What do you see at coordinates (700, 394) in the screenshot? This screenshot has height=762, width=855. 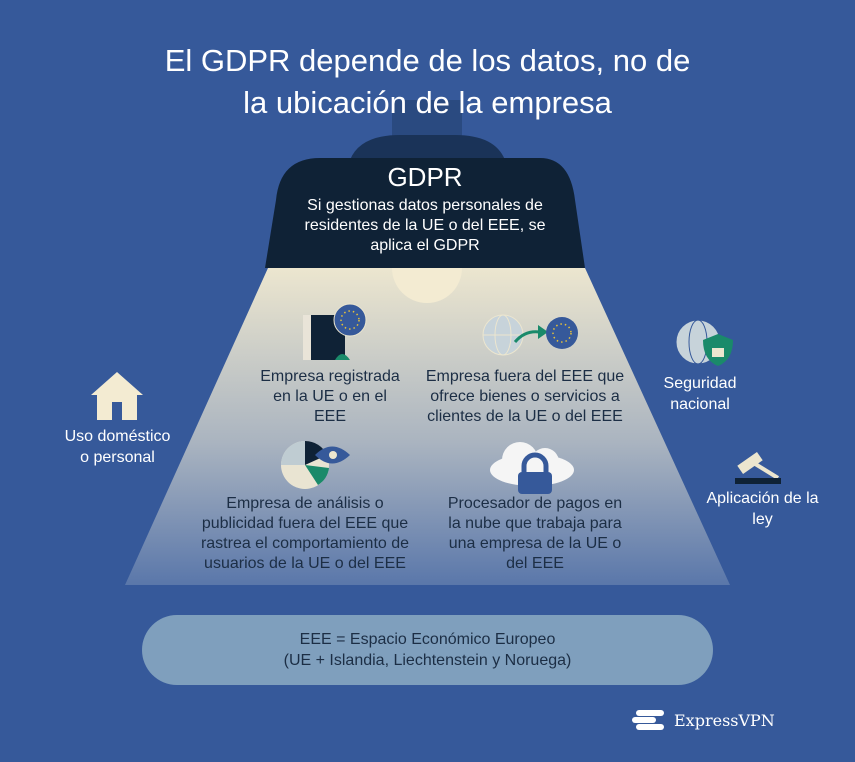 I see `exempt-national-security: Seguridad nacional` at bounding box center [700, 394].